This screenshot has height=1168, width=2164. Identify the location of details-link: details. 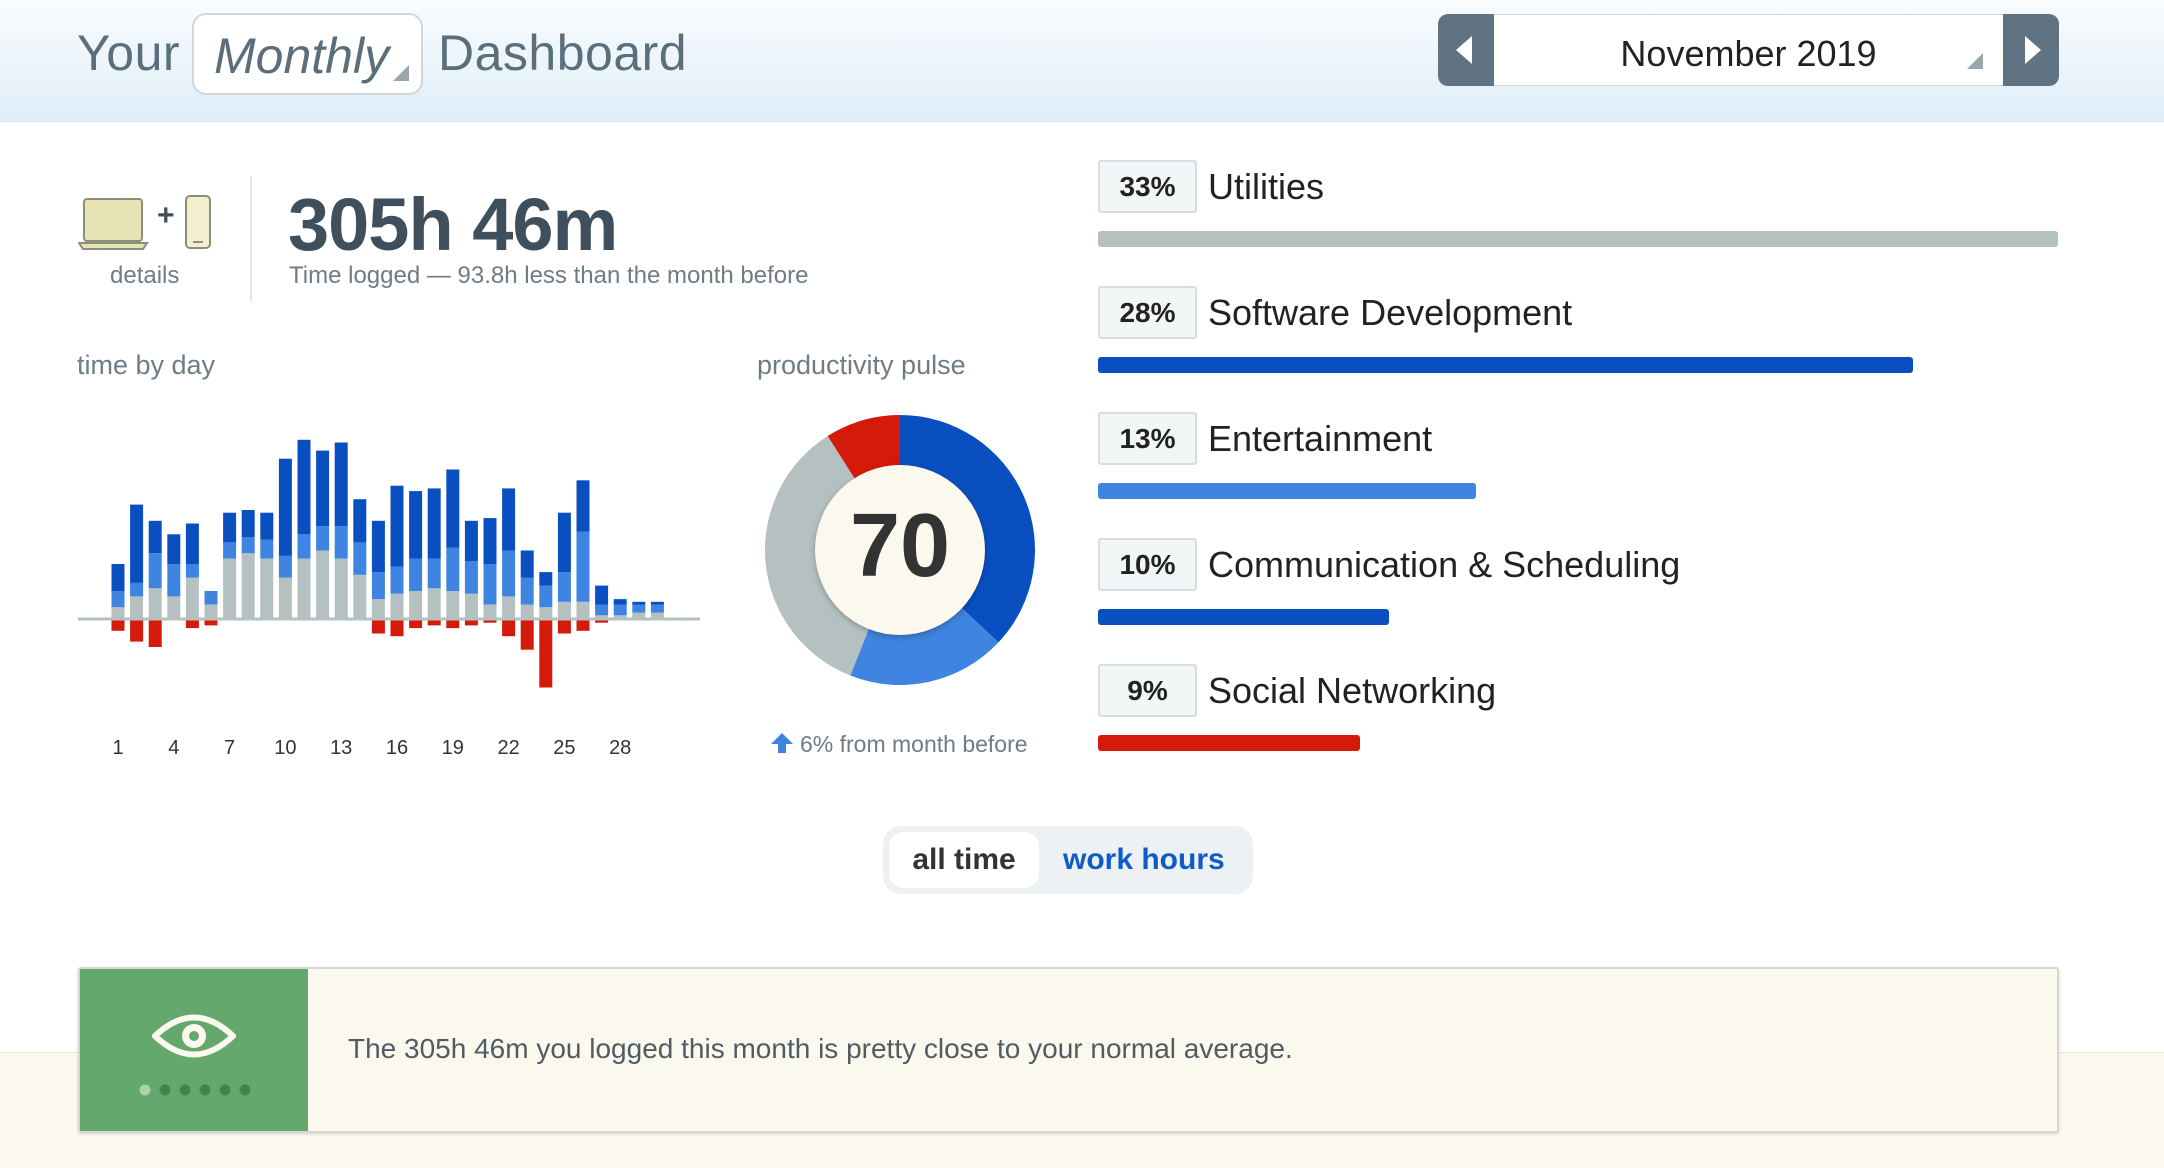
(145, 275).